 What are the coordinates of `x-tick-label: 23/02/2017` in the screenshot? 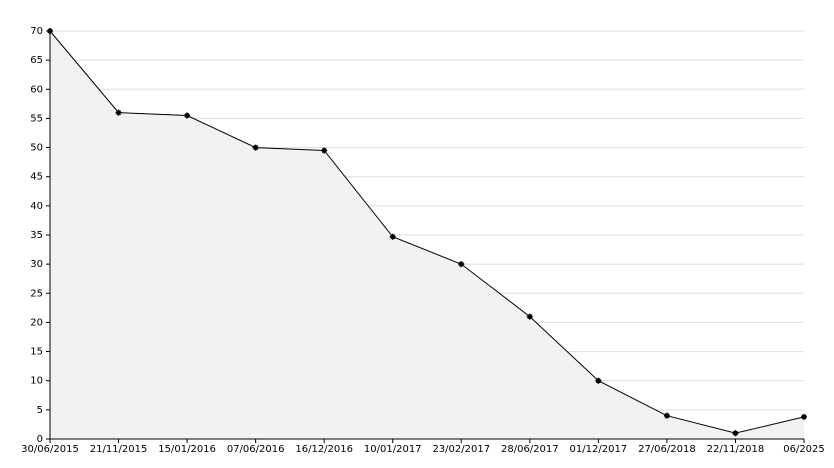 It's located at (461, 449).